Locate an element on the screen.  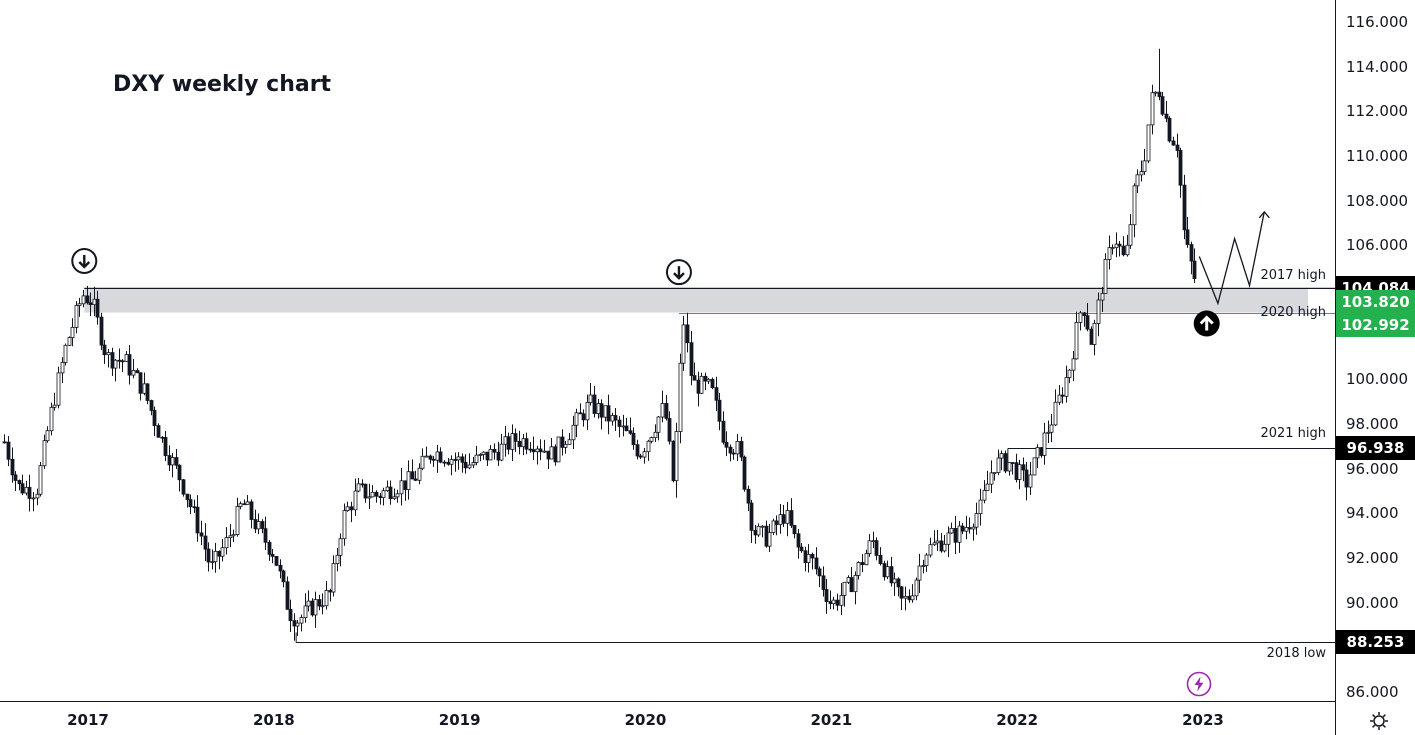
time-tick-label: 2018 is located at coordinates (273, 720).